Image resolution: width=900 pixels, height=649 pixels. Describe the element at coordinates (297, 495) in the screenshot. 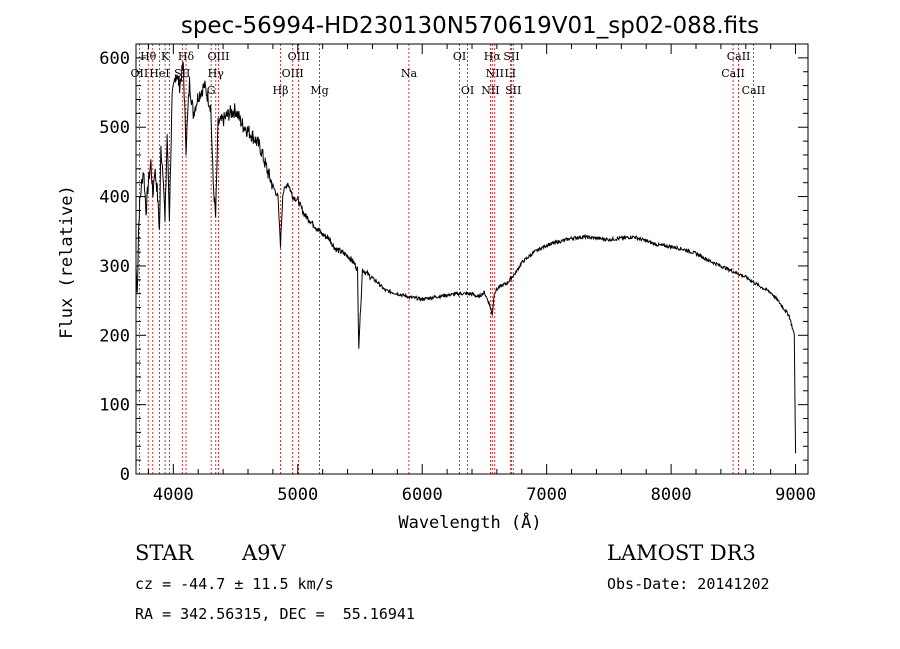

I see `x-tick-label: 5000` at that location.